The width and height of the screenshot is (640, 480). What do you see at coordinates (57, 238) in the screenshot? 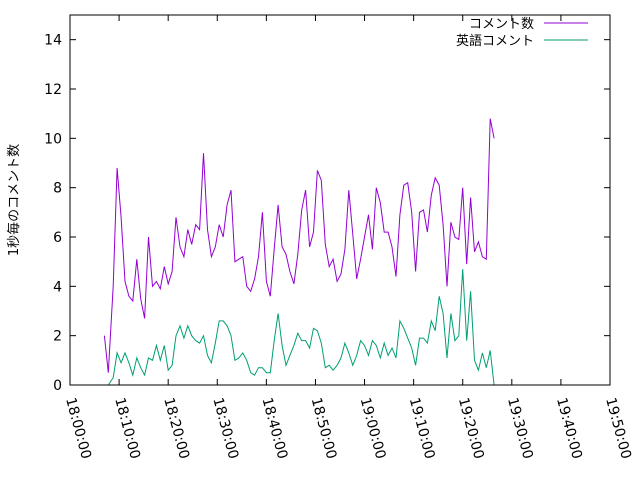
I see `y-tick-label: 6` at bounding box center [57, 238].